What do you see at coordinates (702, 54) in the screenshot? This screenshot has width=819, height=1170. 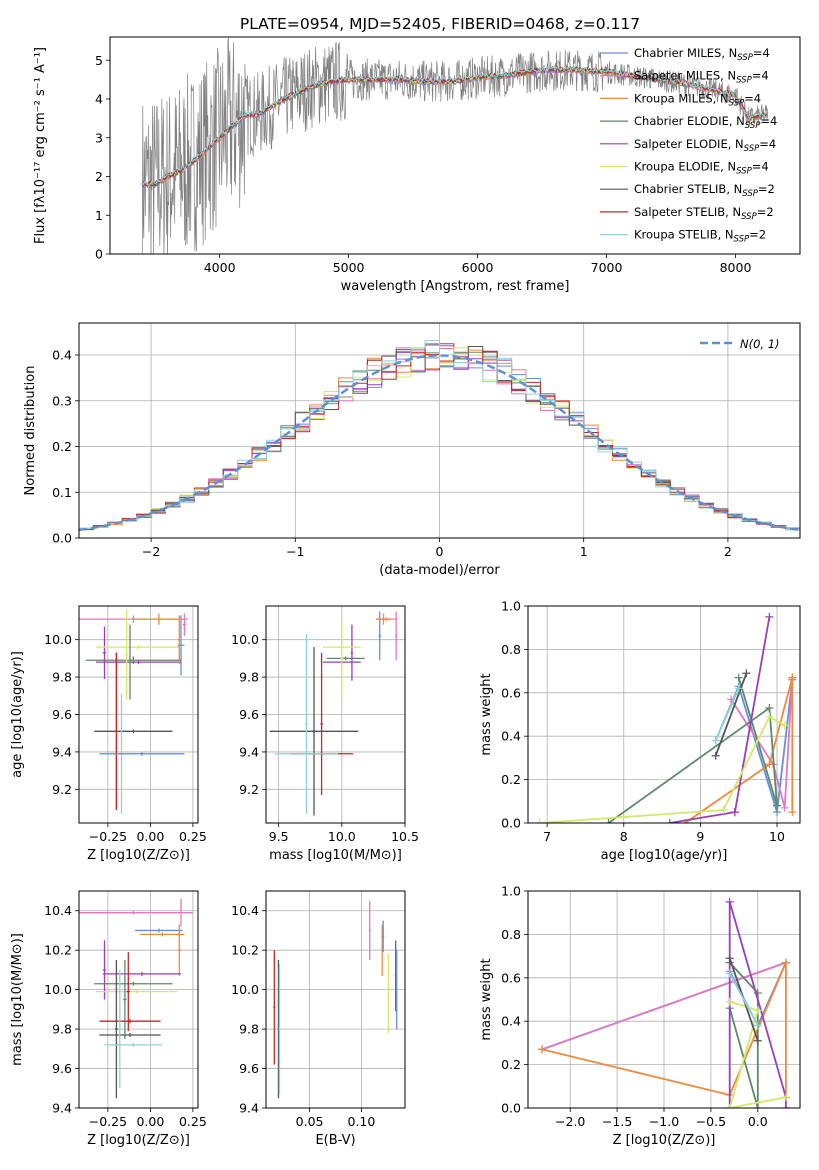 I see `legend-entry: Chabrier MILES, NSSP=4` at bounding box center [702, 54].